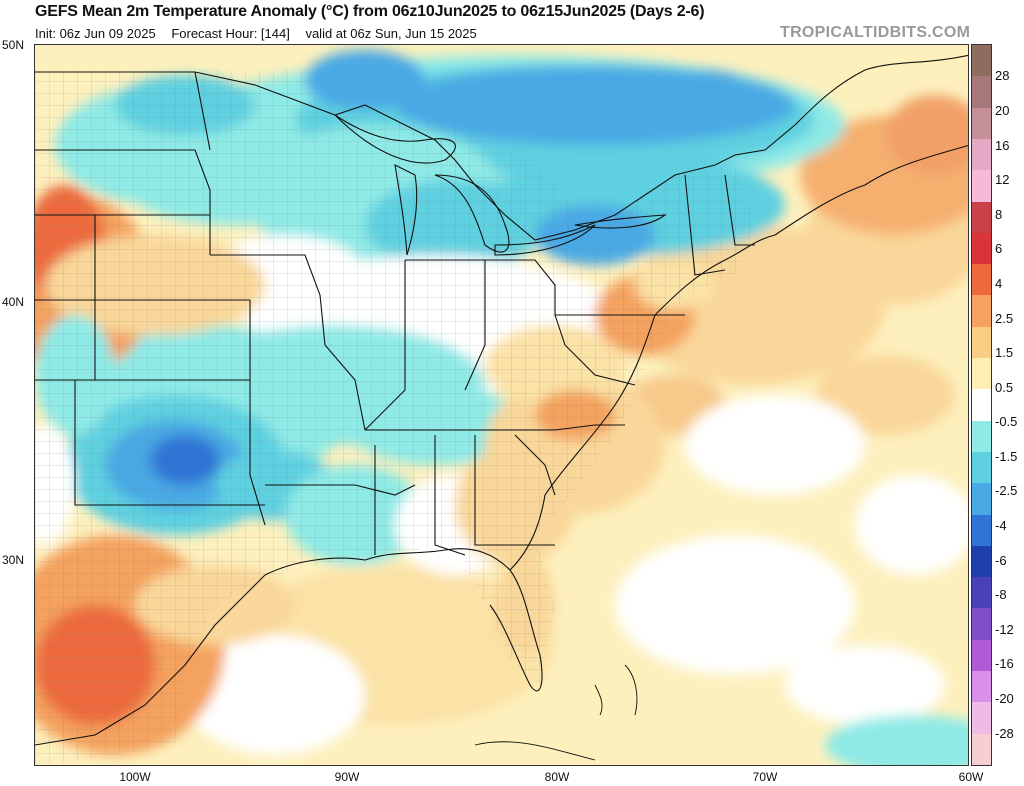 The height and width of the screenshot is (786, 1024). I want to click on forecast-hour: Forecast Hour: [144], so click(230, 33).